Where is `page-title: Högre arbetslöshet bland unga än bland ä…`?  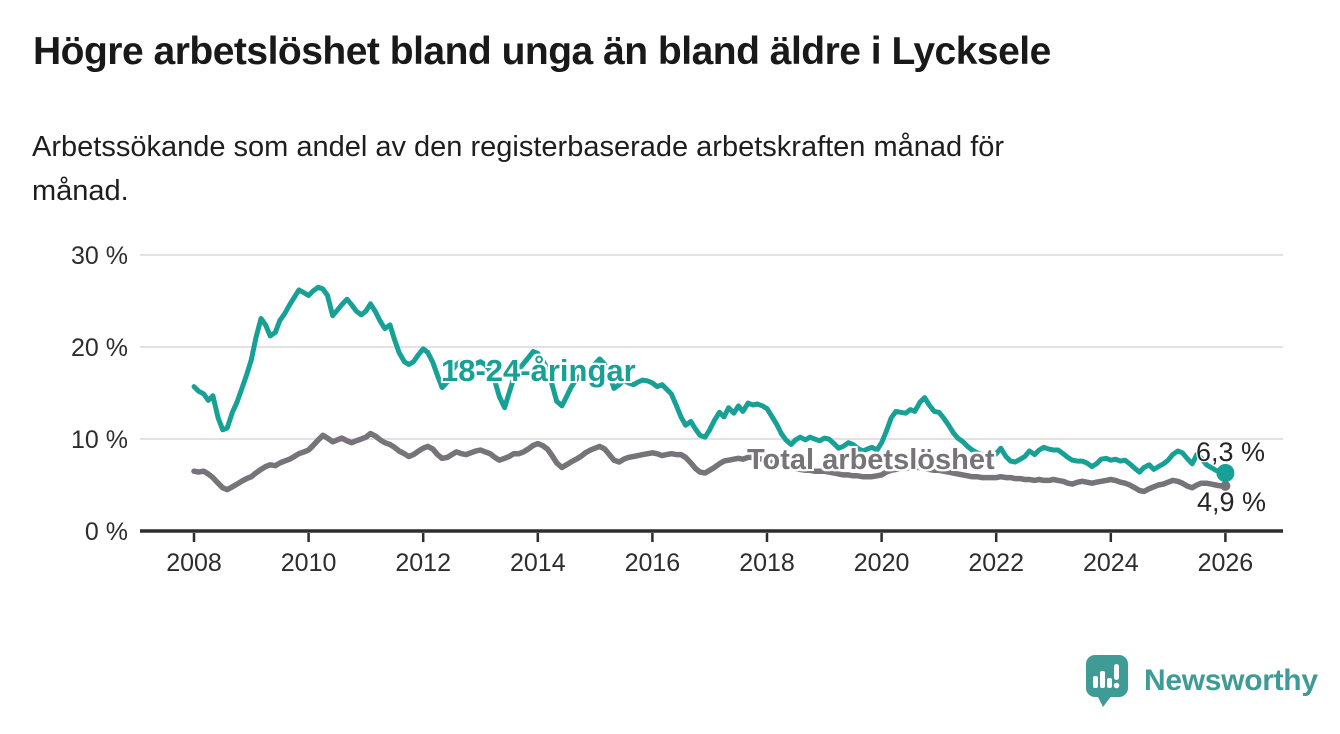 page-title: Högre arbetslöshet bland unga än bland ä… is located at coordinates (542, 51).